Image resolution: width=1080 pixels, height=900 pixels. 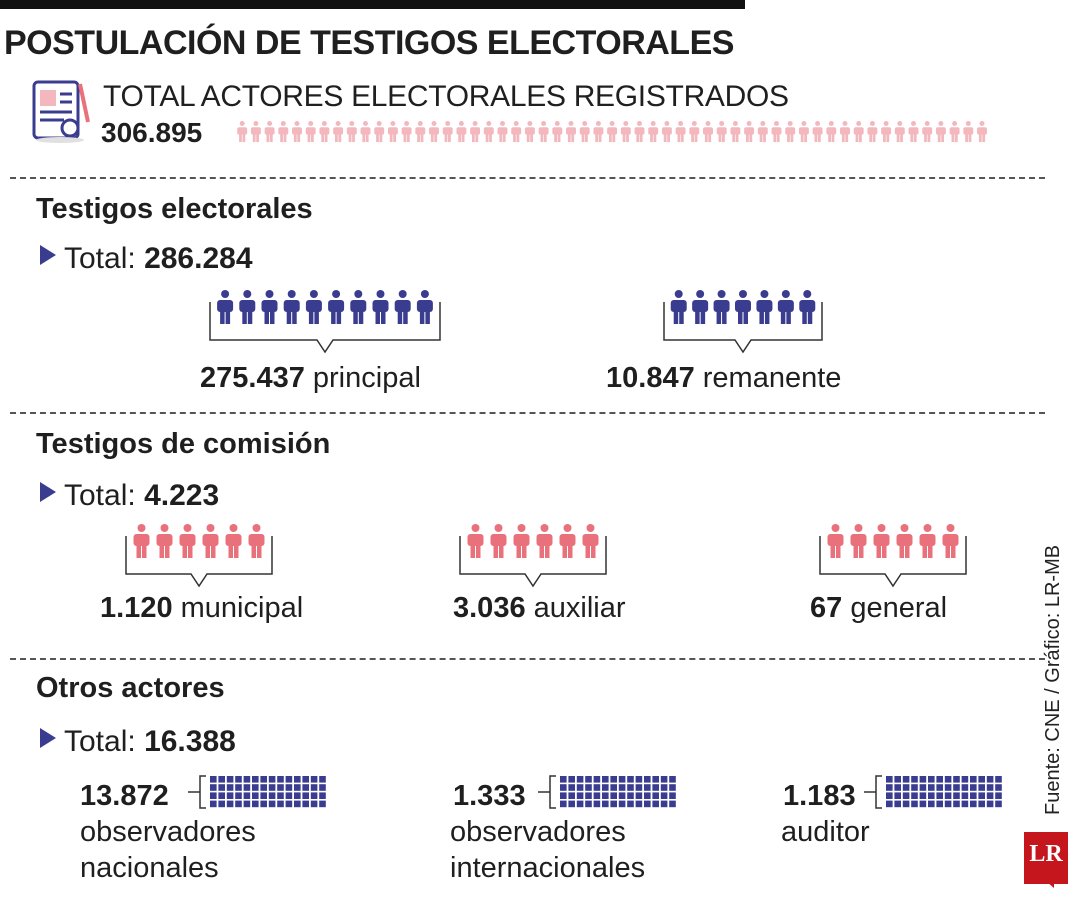 I want to click on grid-icon-observadores-nacionales, so click(x=257, y=792).